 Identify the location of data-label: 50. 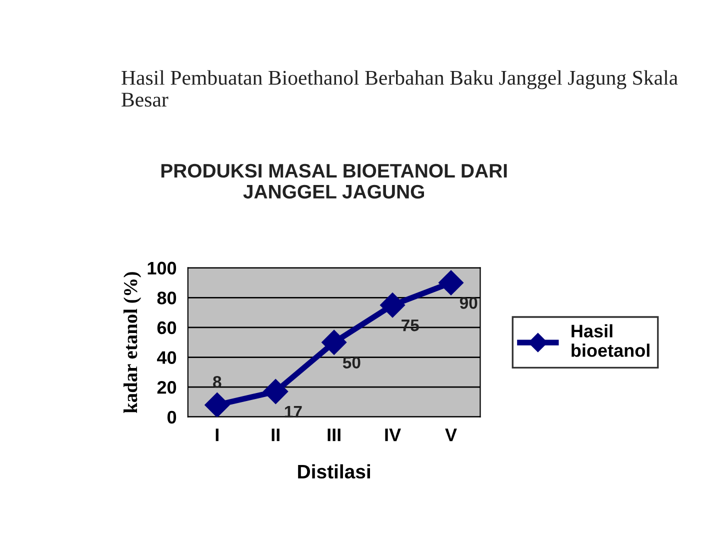
(351, 362).